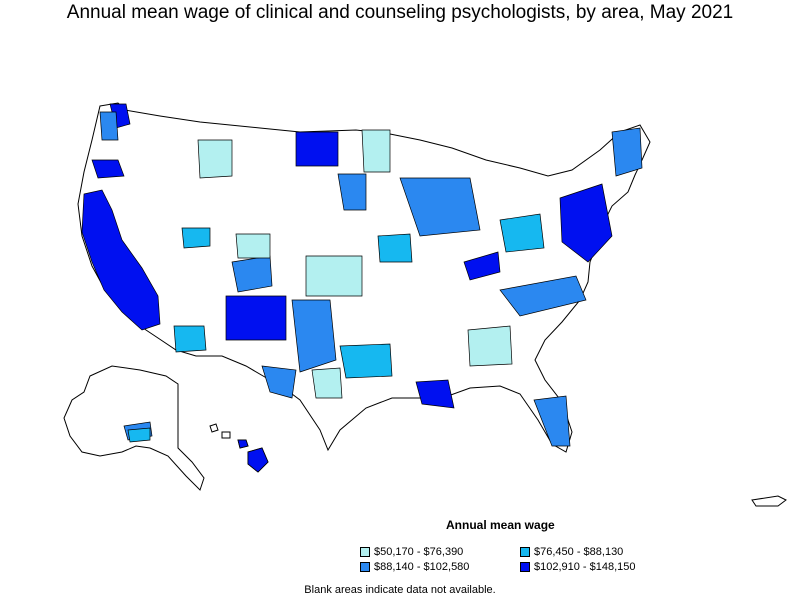 The width and height of the screenshot is (800, 600). What do you see at coordinates (552, 421) in the screenshot?
I see `area-florida` at bounding box center [552, 421].